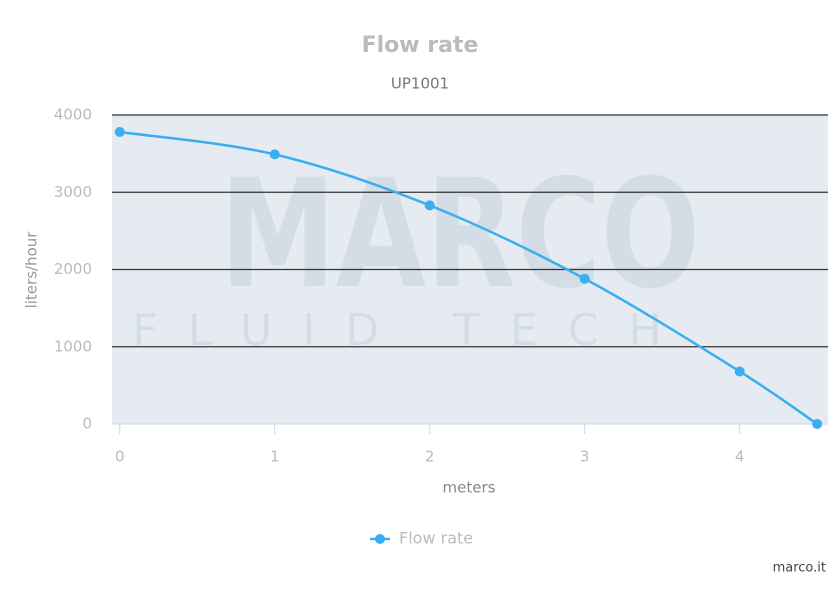  I want to click on x-tick-label: 3, so click(585, 457).